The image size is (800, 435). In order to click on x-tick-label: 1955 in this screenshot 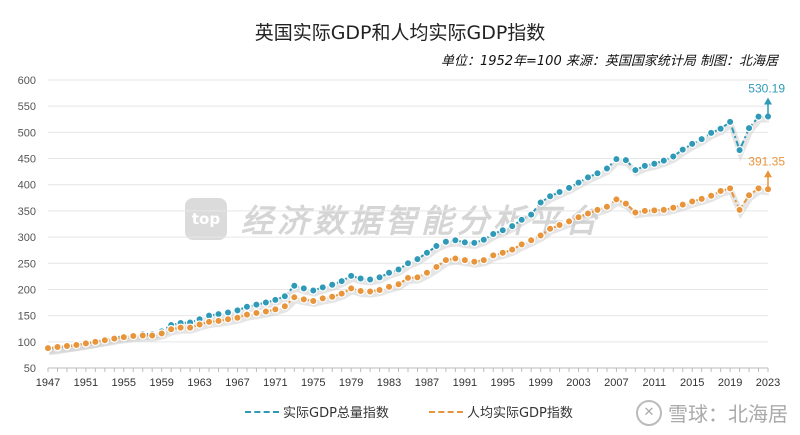, I will do `click(124, 383)`.